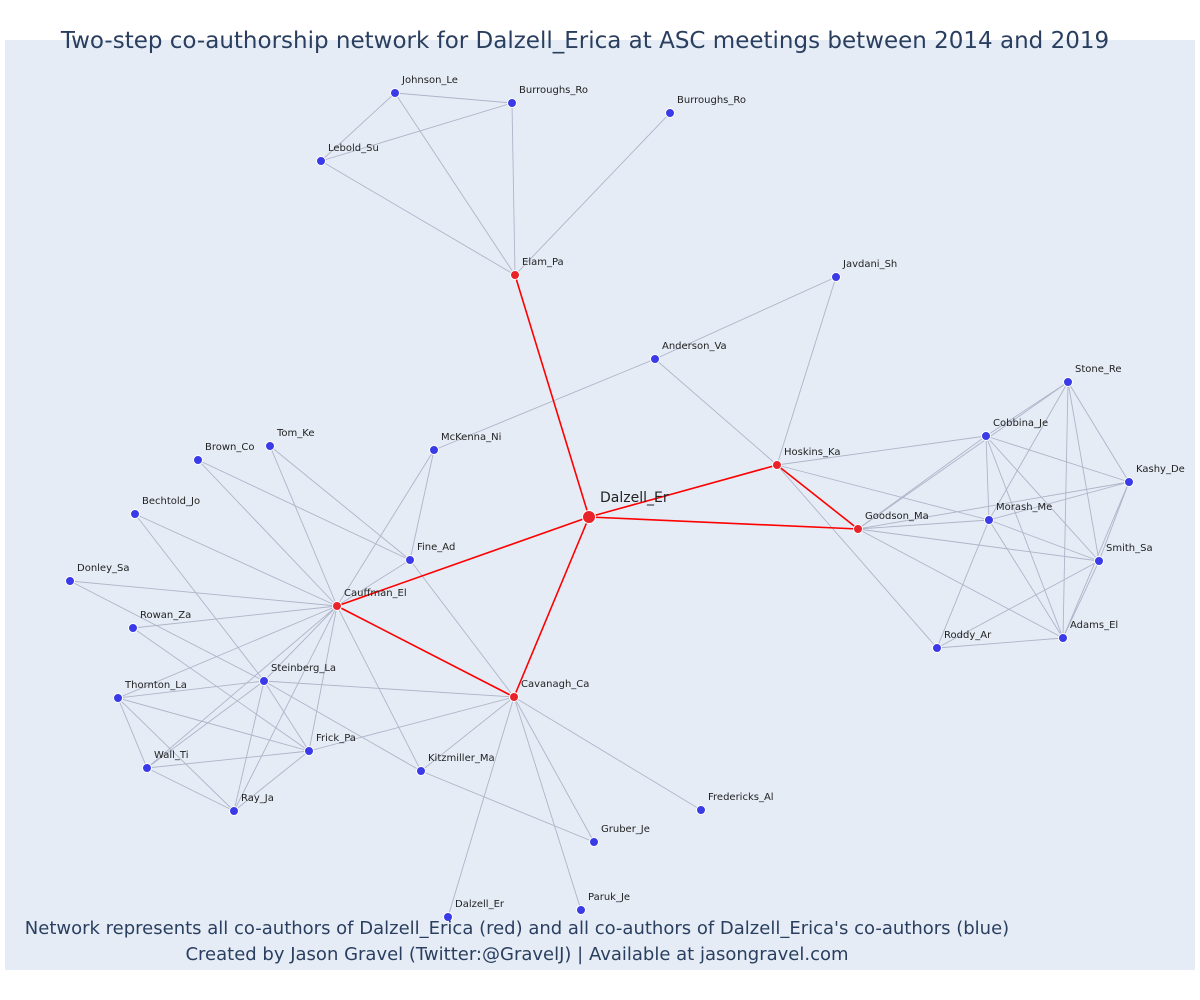  Describe the element at coordinates (553, 90) in the screenshot. I see `node-label-Burroughs_Ro: Burroughs_Ro` at that location.